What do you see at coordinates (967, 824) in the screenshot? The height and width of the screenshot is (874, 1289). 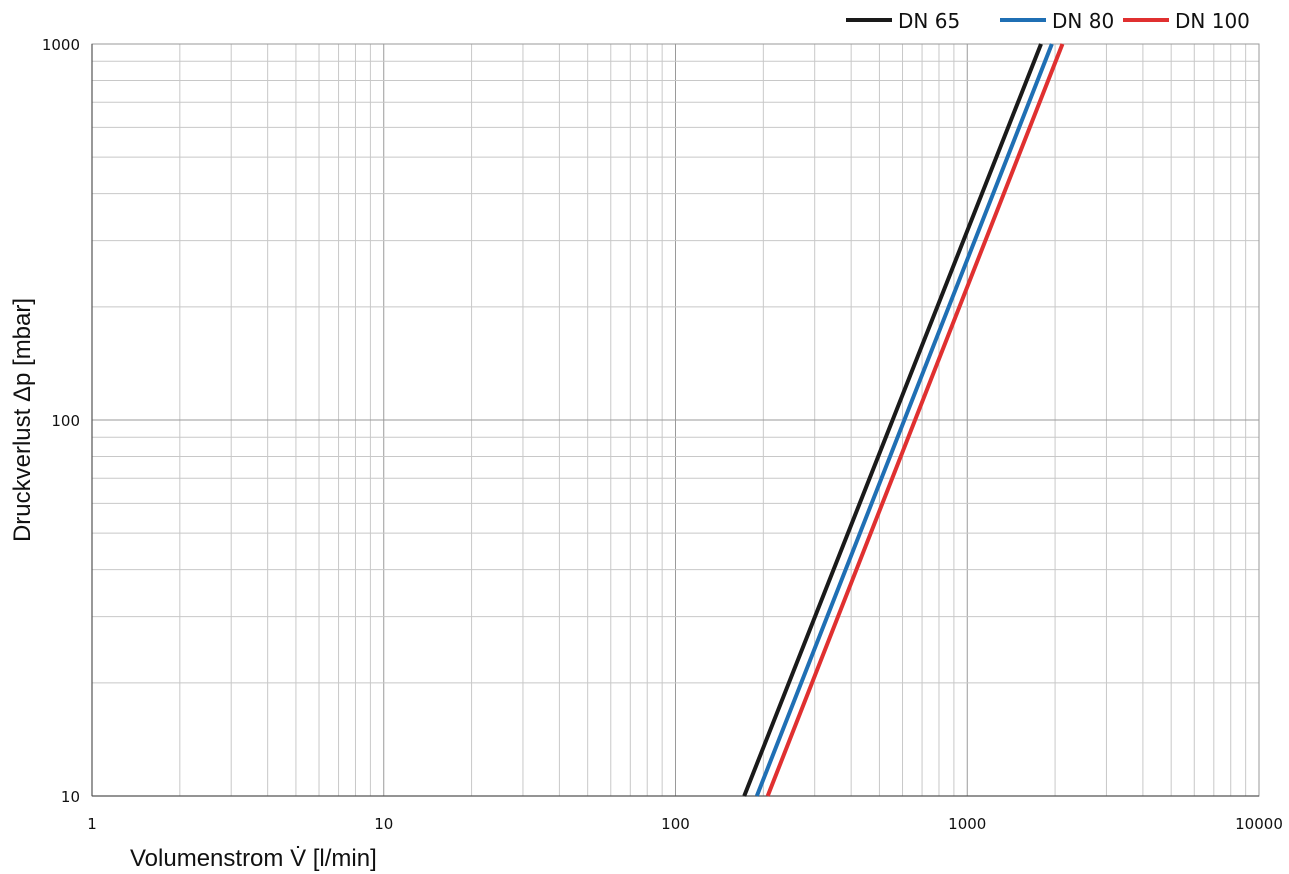 I see `x-tick-label: 1000` at bounding box center [967, 824].